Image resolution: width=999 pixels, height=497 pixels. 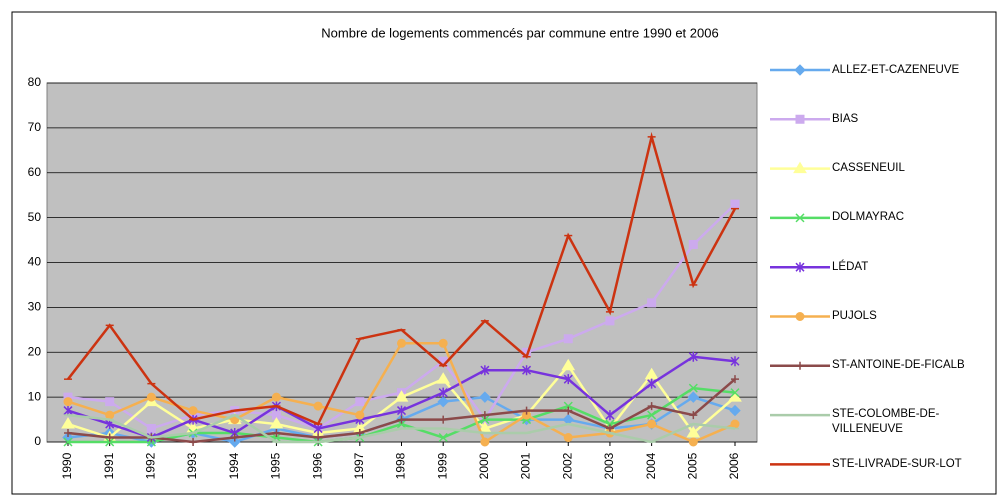 What do you see at coordinates (567, 465) in the screenshot?
I see `x-tick-label: 2002` at bounding box center [567, 465].